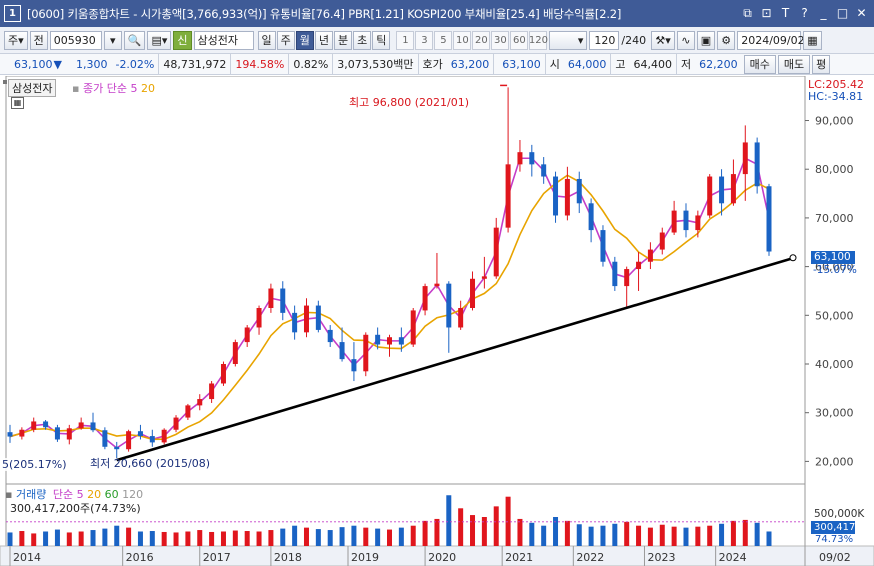 The image size is (874, 566). What do you see at coordinates (726, 40) in the screenshot?
I see `settings-icon: ⚙` at bounding box center [726, 40].